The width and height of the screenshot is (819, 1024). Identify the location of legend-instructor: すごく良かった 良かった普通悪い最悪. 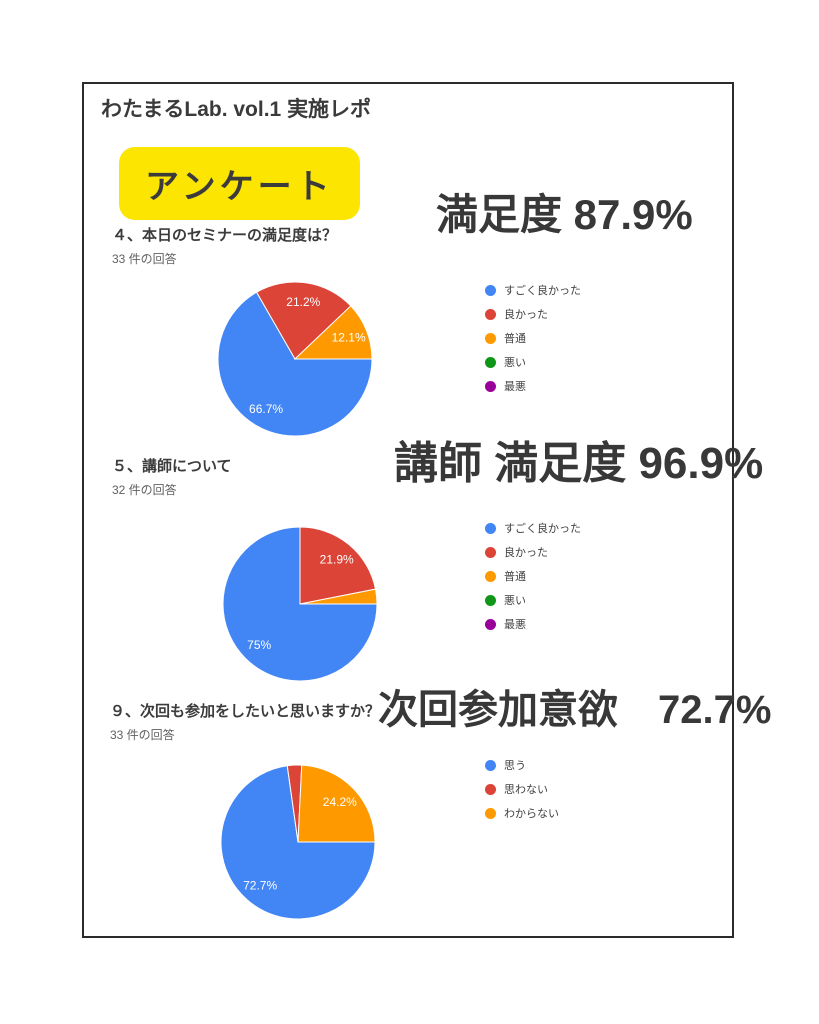
(533, 576).